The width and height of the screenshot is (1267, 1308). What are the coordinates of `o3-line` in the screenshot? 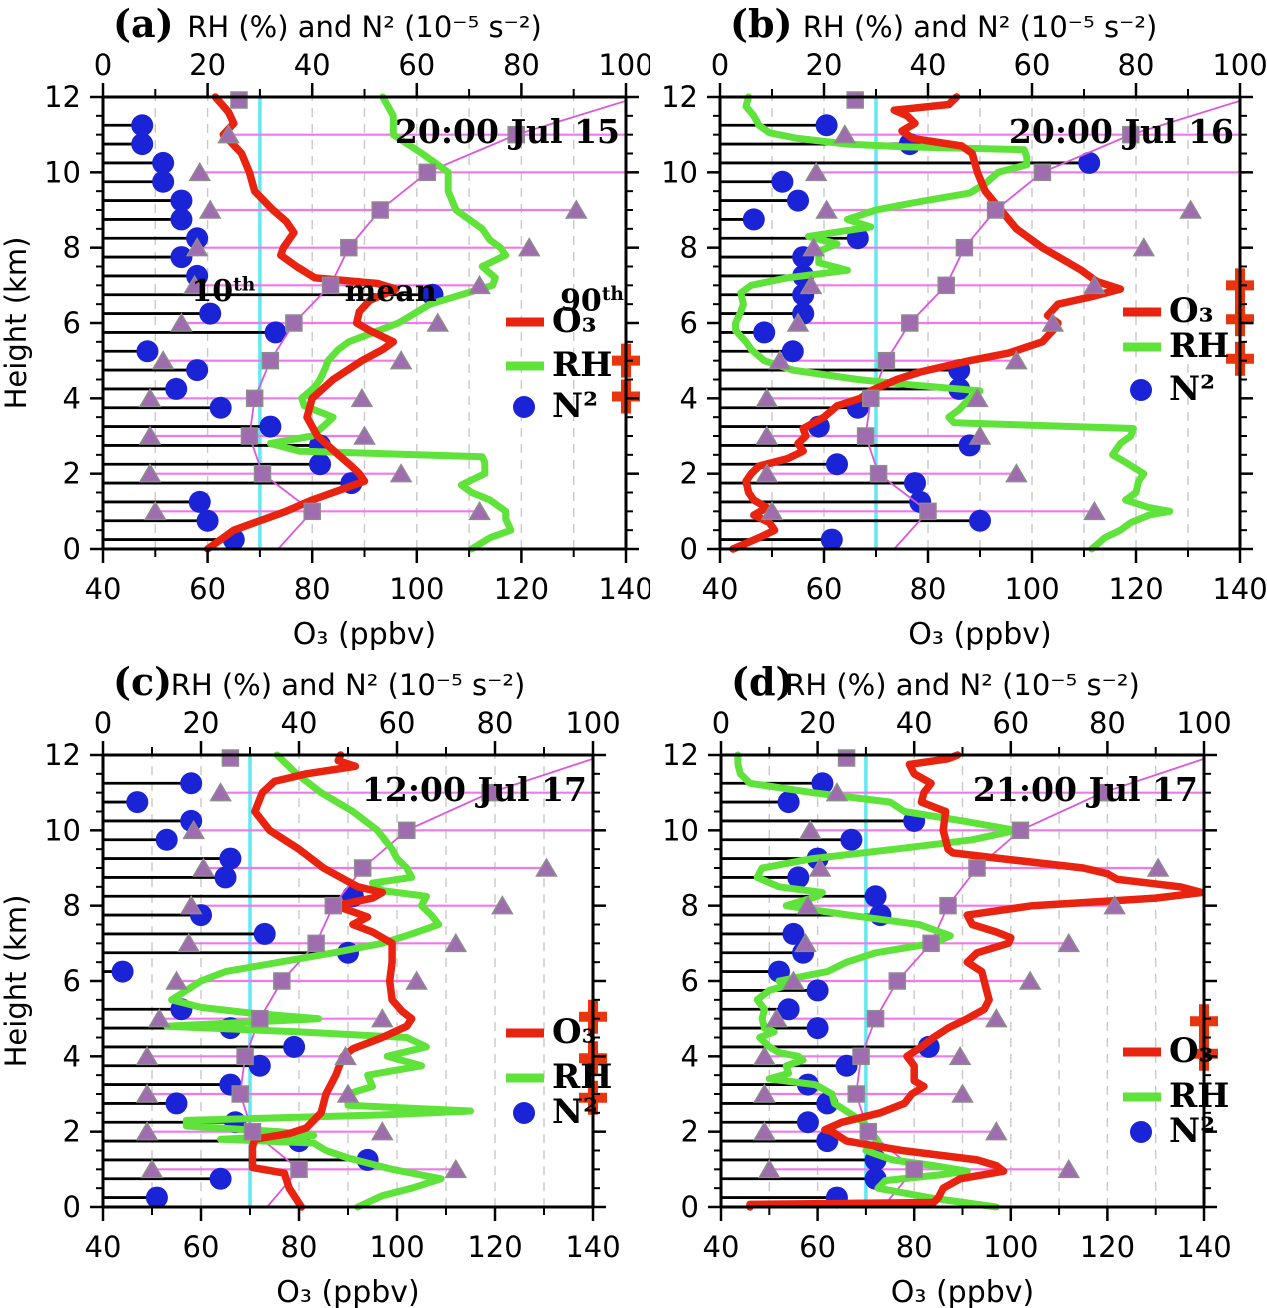 It's located at (301, 323).